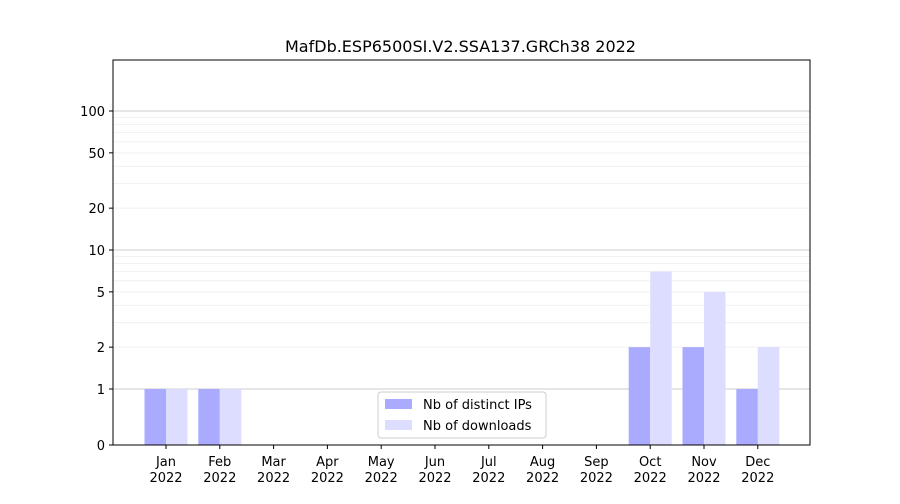 The height and width of the screenshot is (504, 900). Describe the element at coordinates (101, 293) in the screenshot. I see `y-tick-label: 5` at that location.